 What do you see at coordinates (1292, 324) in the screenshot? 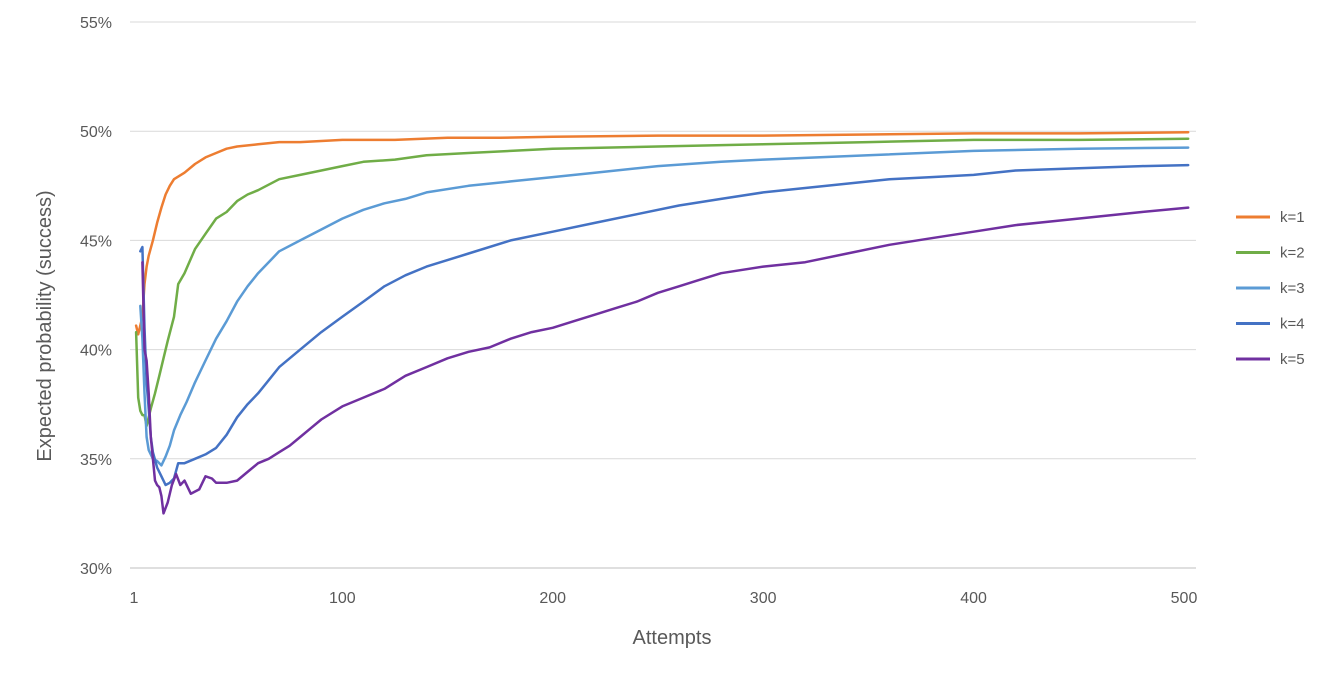
I see `legend-label: k=4` at bounding box center [1292, 324].